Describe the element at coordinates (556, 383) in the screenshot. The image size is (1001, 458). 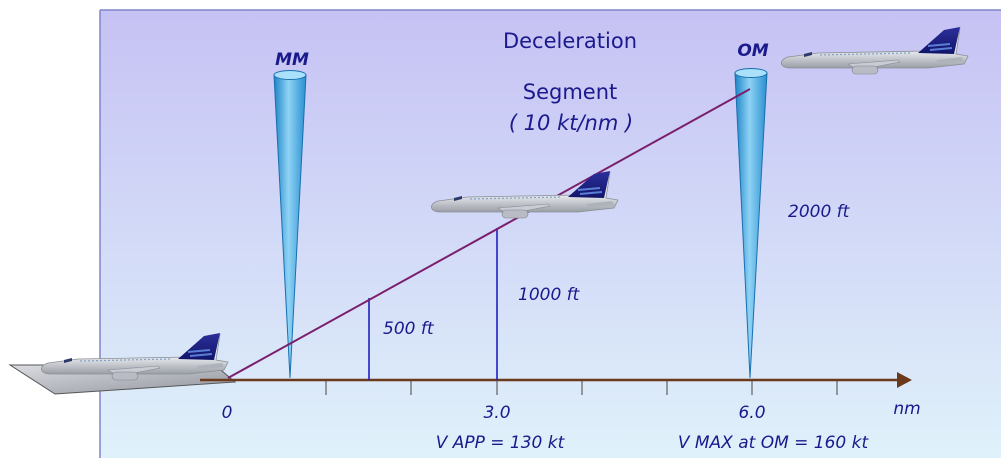
I see `distance-axis` at that location.